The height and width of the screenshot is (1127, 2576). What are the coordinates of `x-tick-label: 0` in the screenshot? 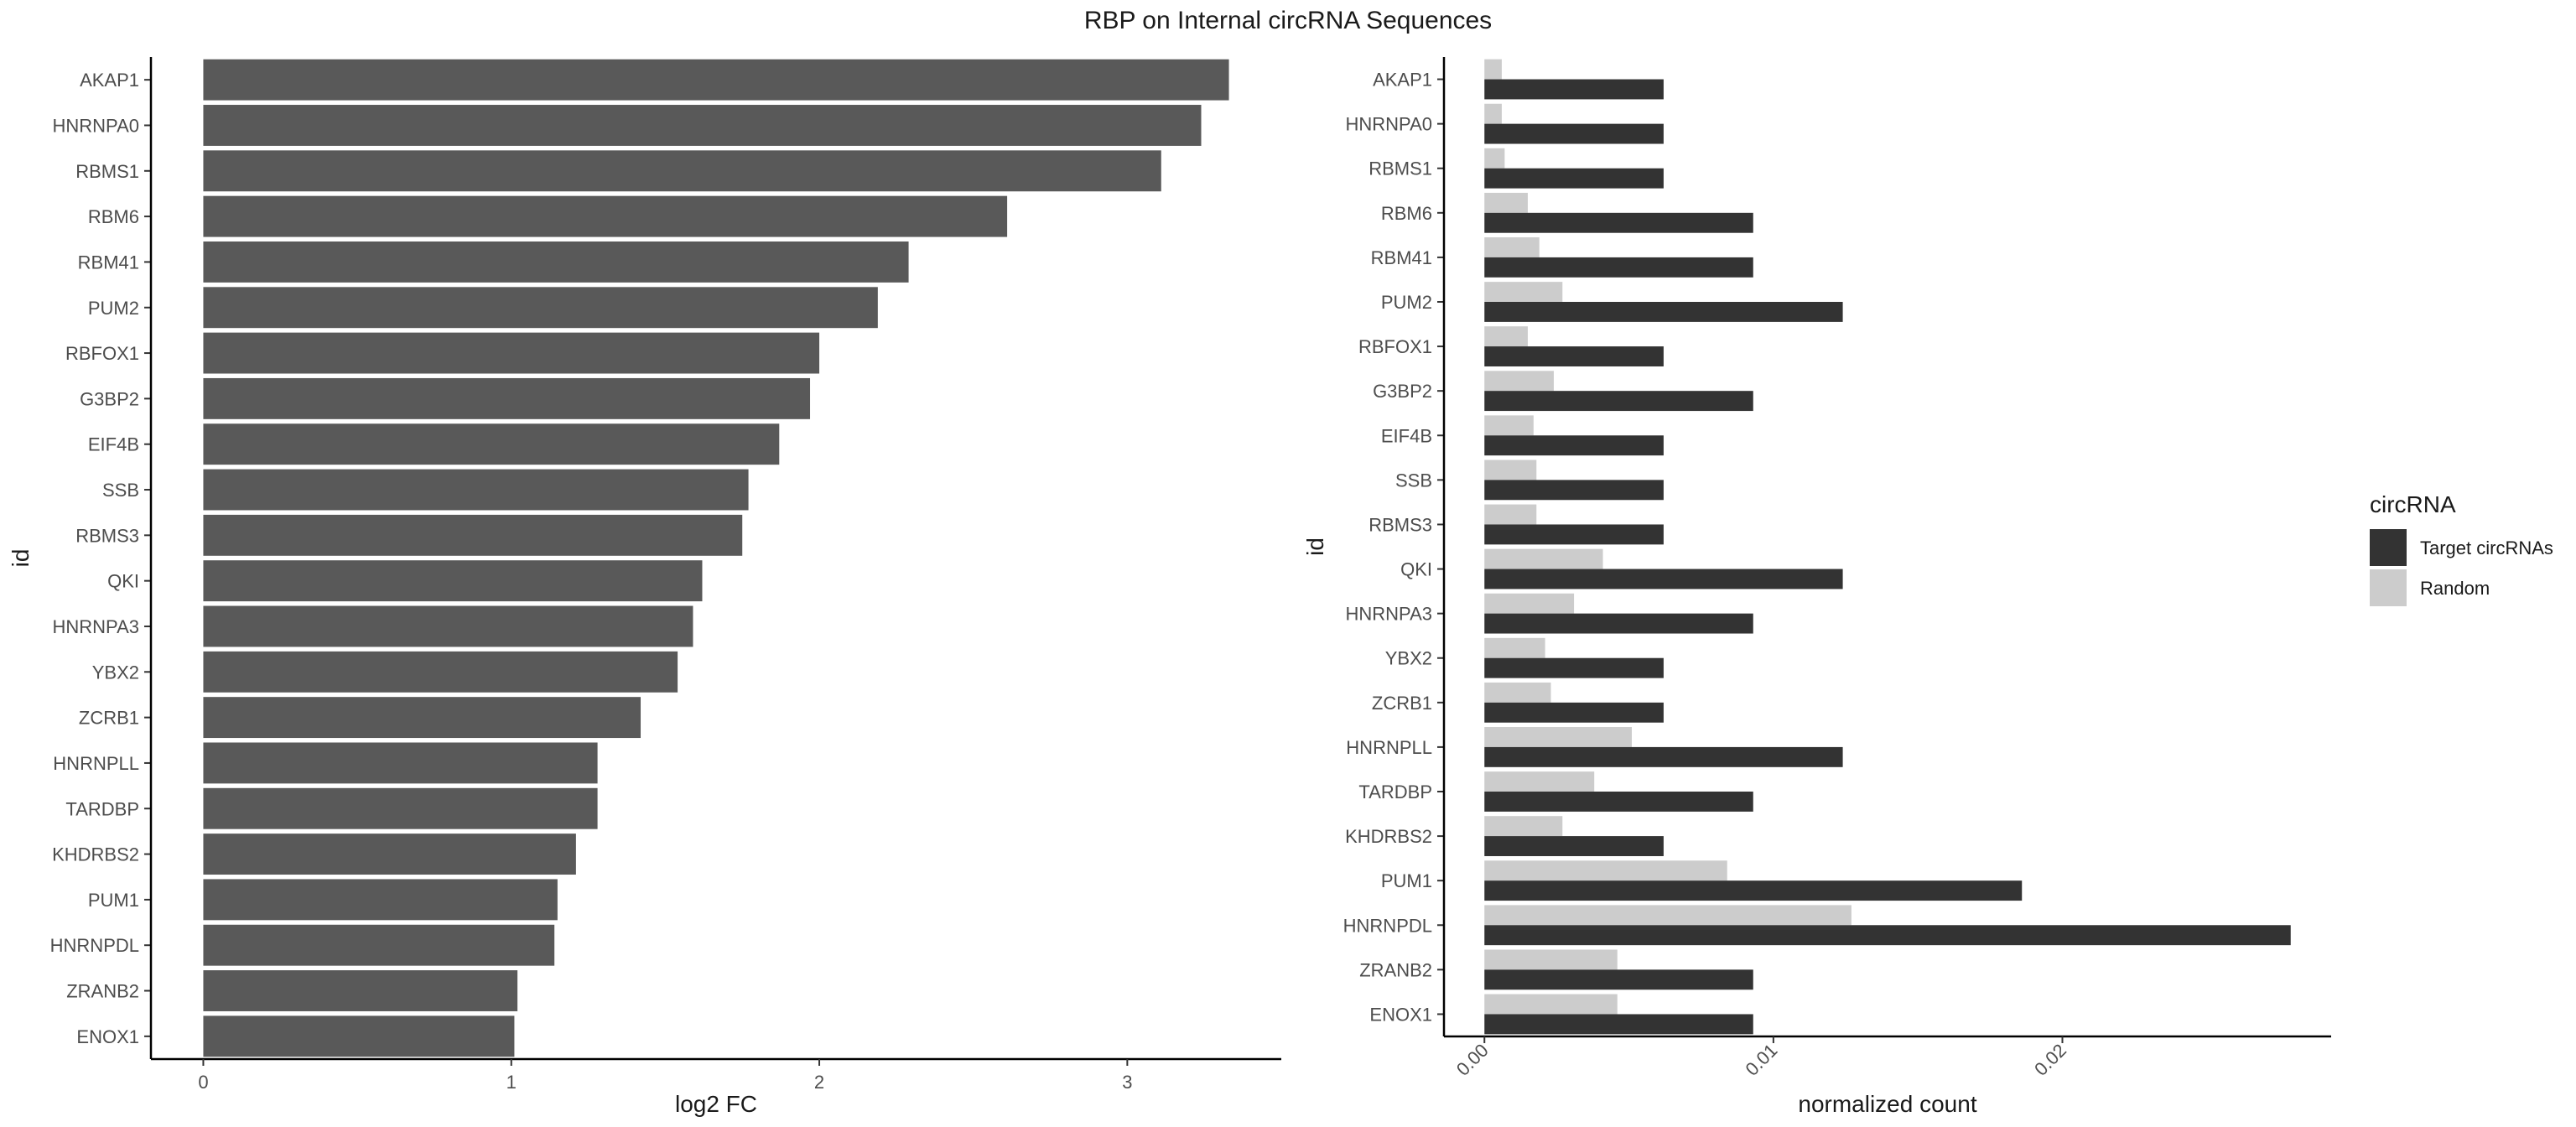 It's located at (203, 1082).